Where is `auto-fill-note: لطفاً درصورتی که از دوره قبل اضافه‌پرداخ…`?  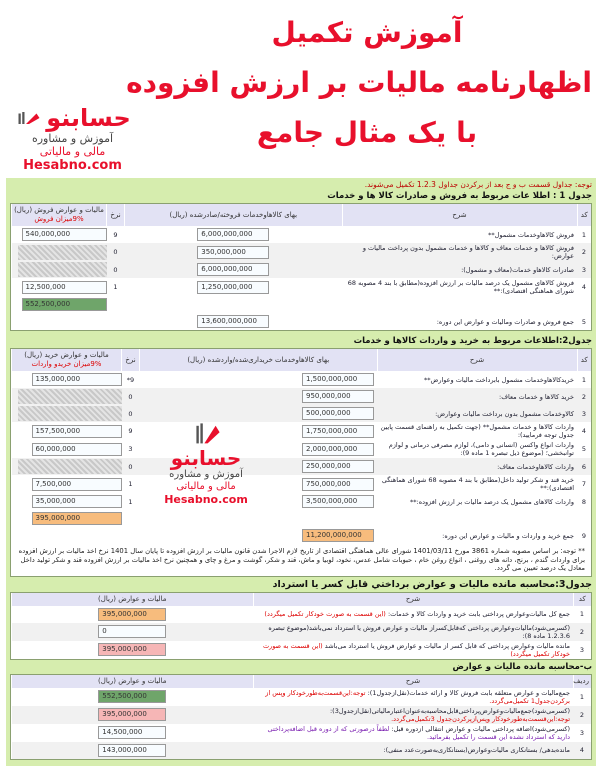 auto-fill-note: لطفاً درصورتی که از دوره قبل اضافه‌پرداخ… is located at coordinates (418, 732).